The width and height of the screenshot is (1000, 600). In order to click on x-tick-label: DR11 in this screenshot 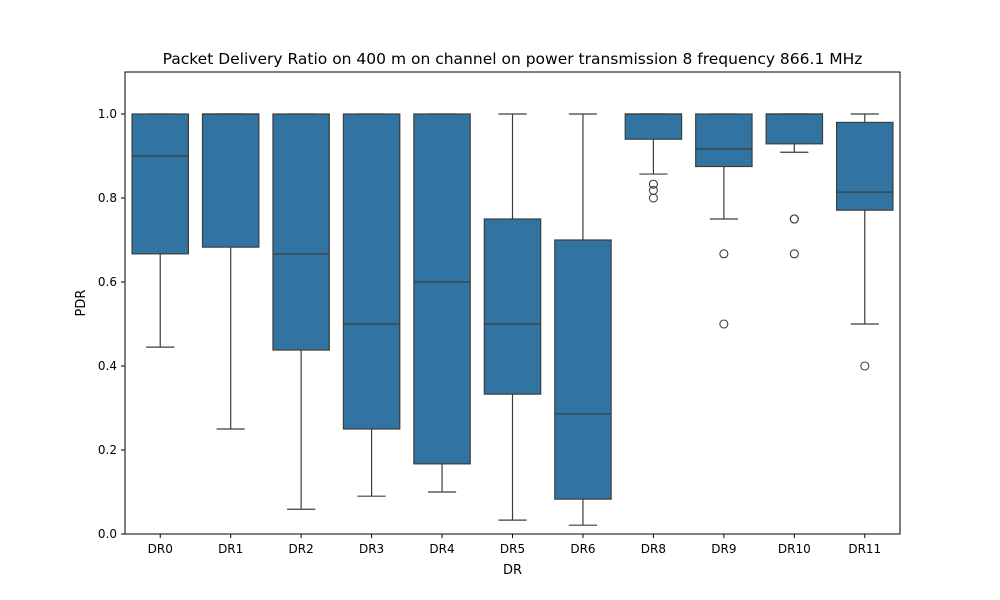, I will do `click(864, 549)`.